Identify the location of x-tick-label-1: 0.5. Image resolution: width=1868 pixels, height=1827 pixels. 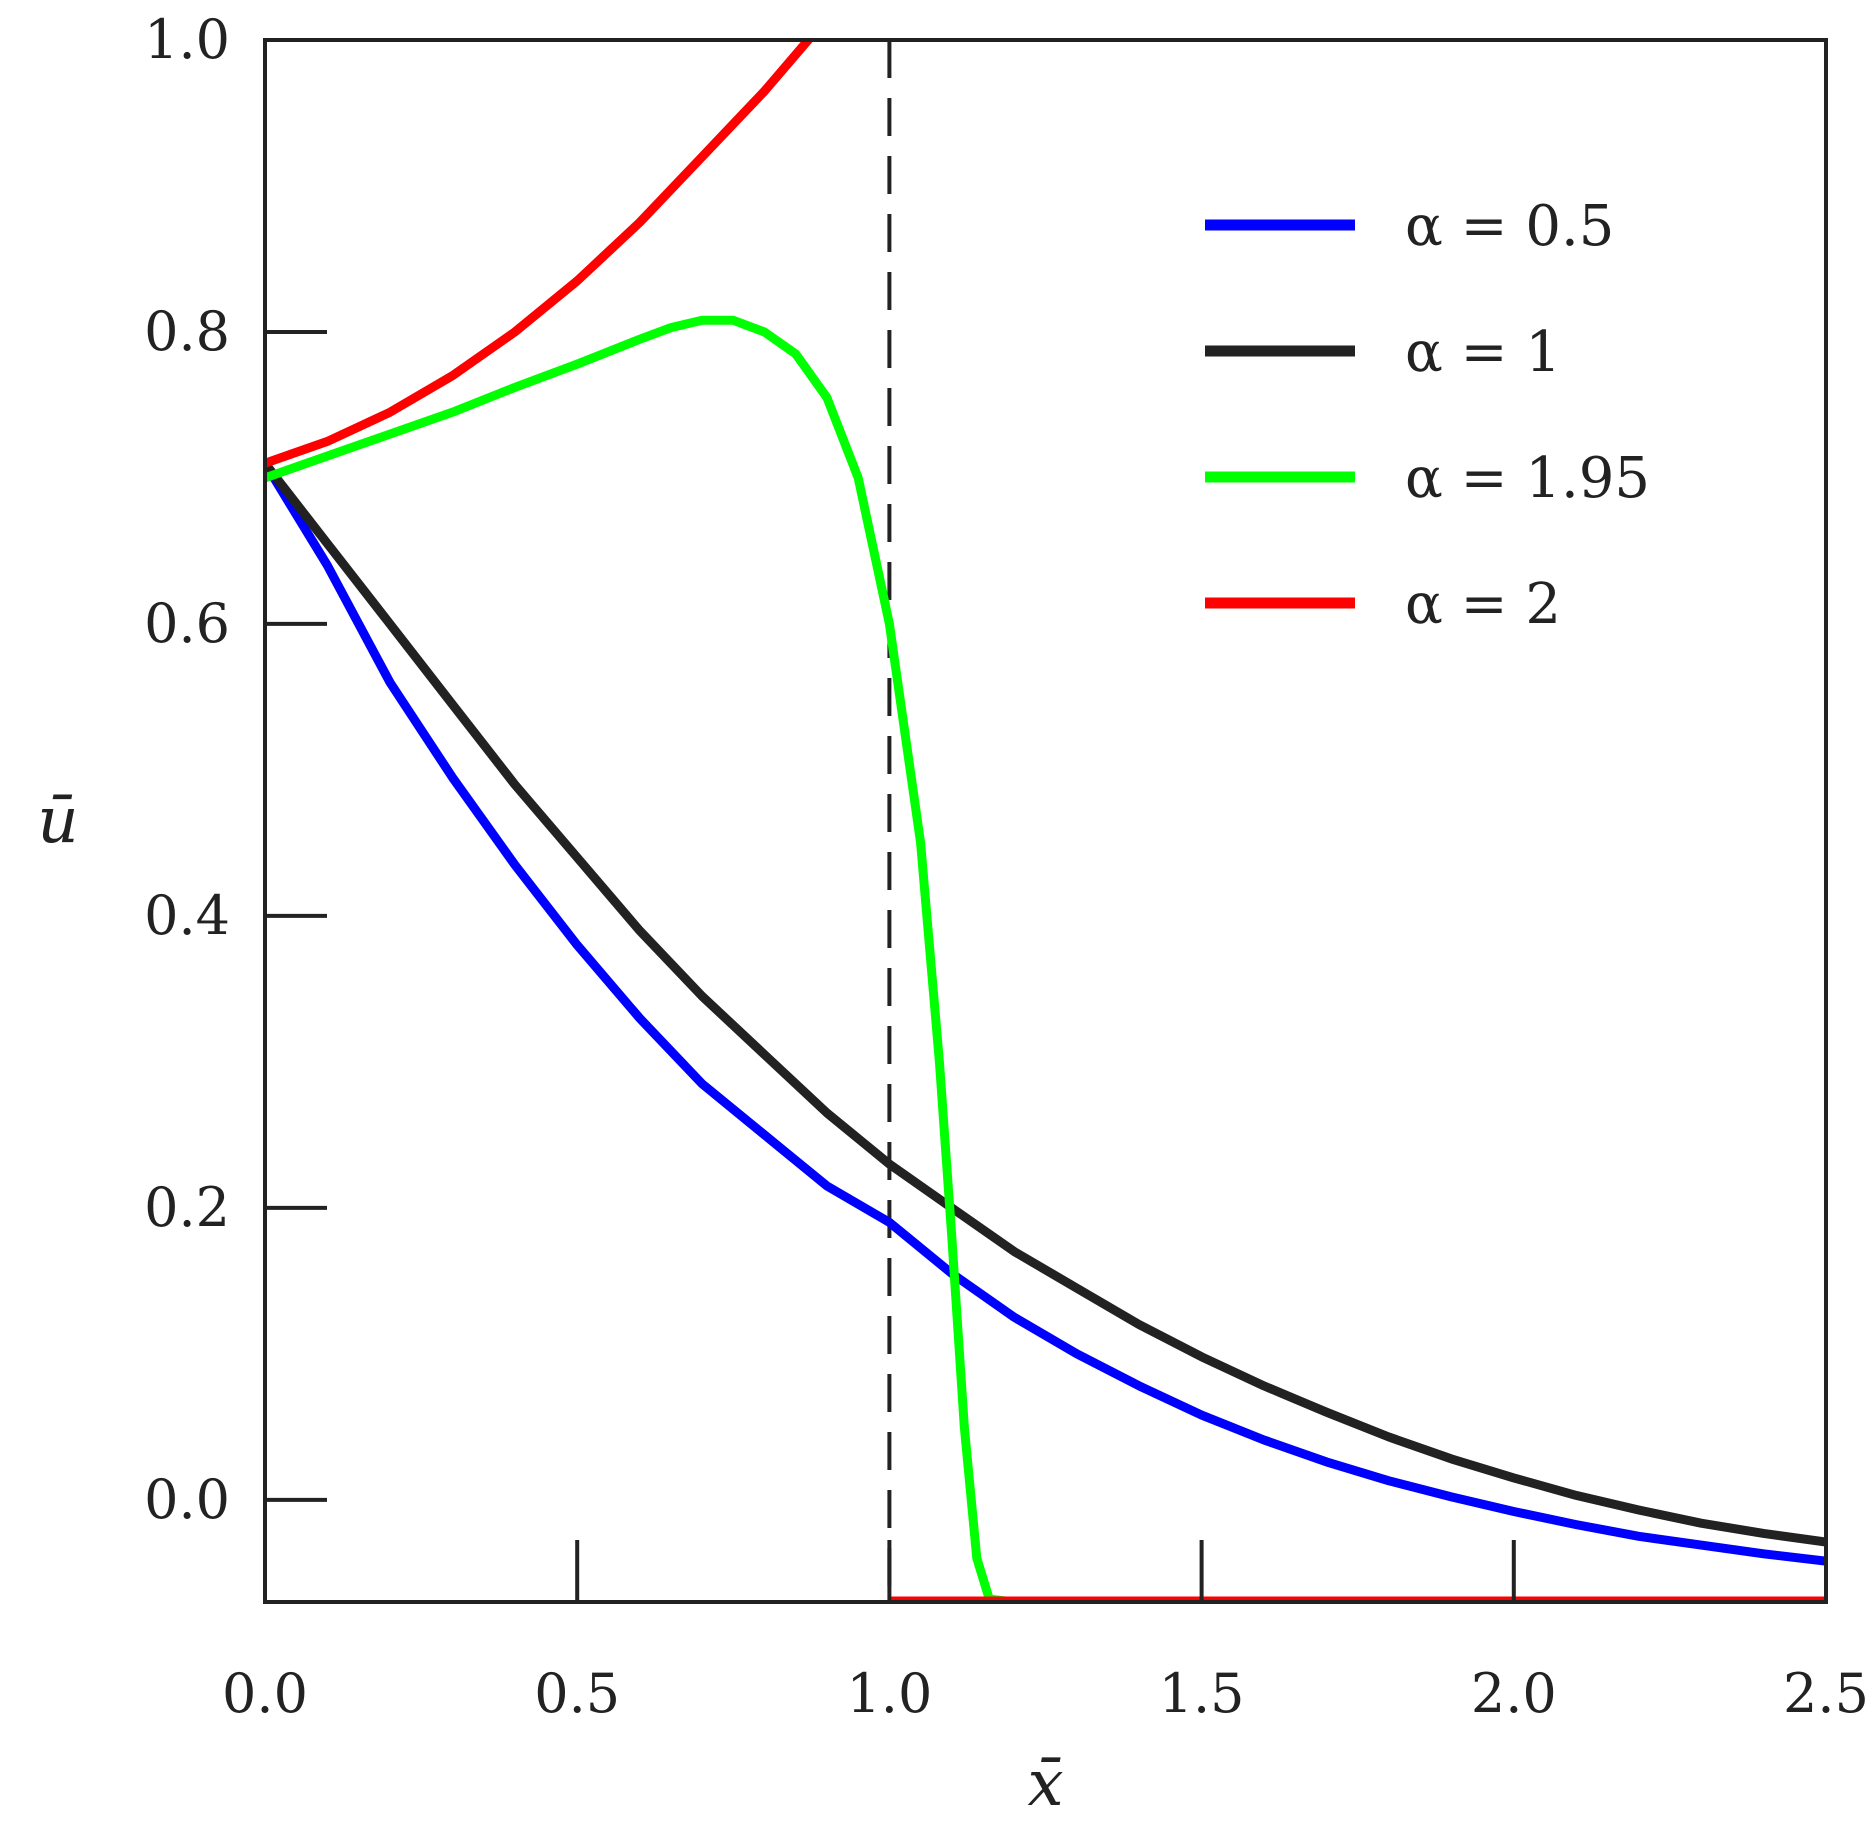
(577, 1693).